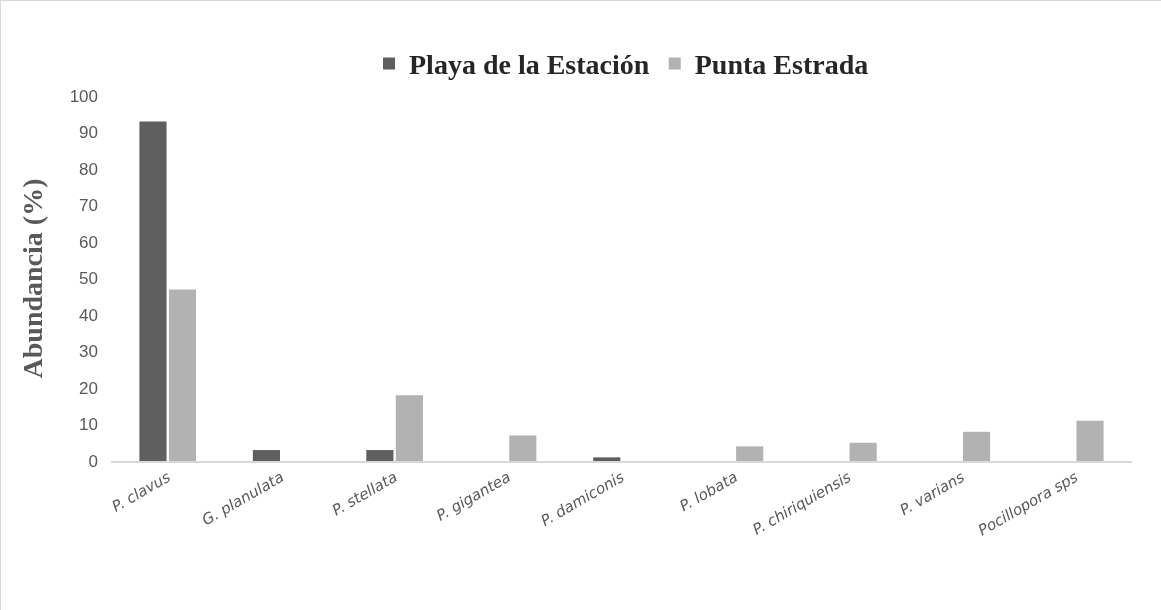 The height and width of the screenshot is (610, 1161). I want to click on y-tick-label: 80, so click(88, 169).